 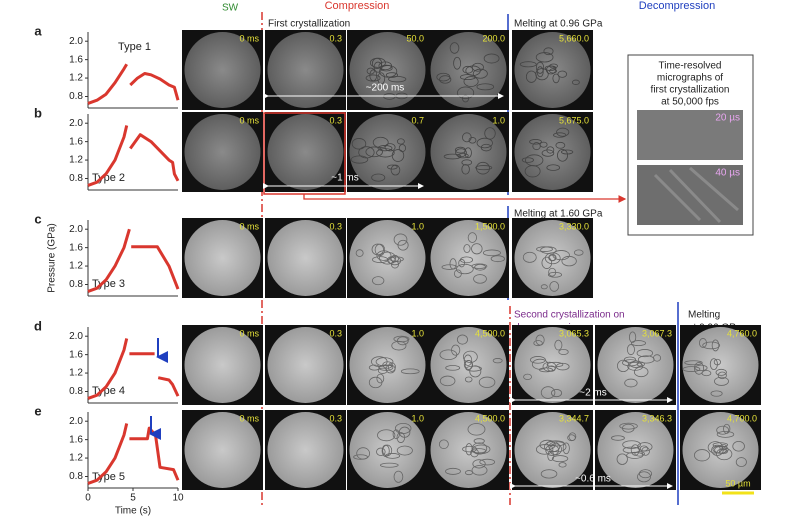 What do you see at coordinates (737, 483) in the screenshot?
I see `scale-bar-label: 50 µm` at bounding box center [737, 483].